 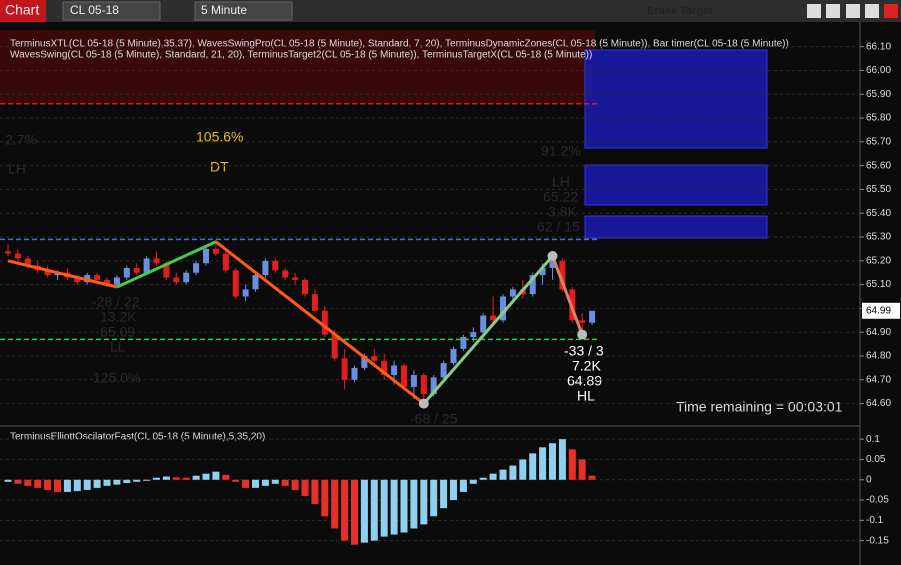 I want to click on chart-tab, so click(x=23, y=11).